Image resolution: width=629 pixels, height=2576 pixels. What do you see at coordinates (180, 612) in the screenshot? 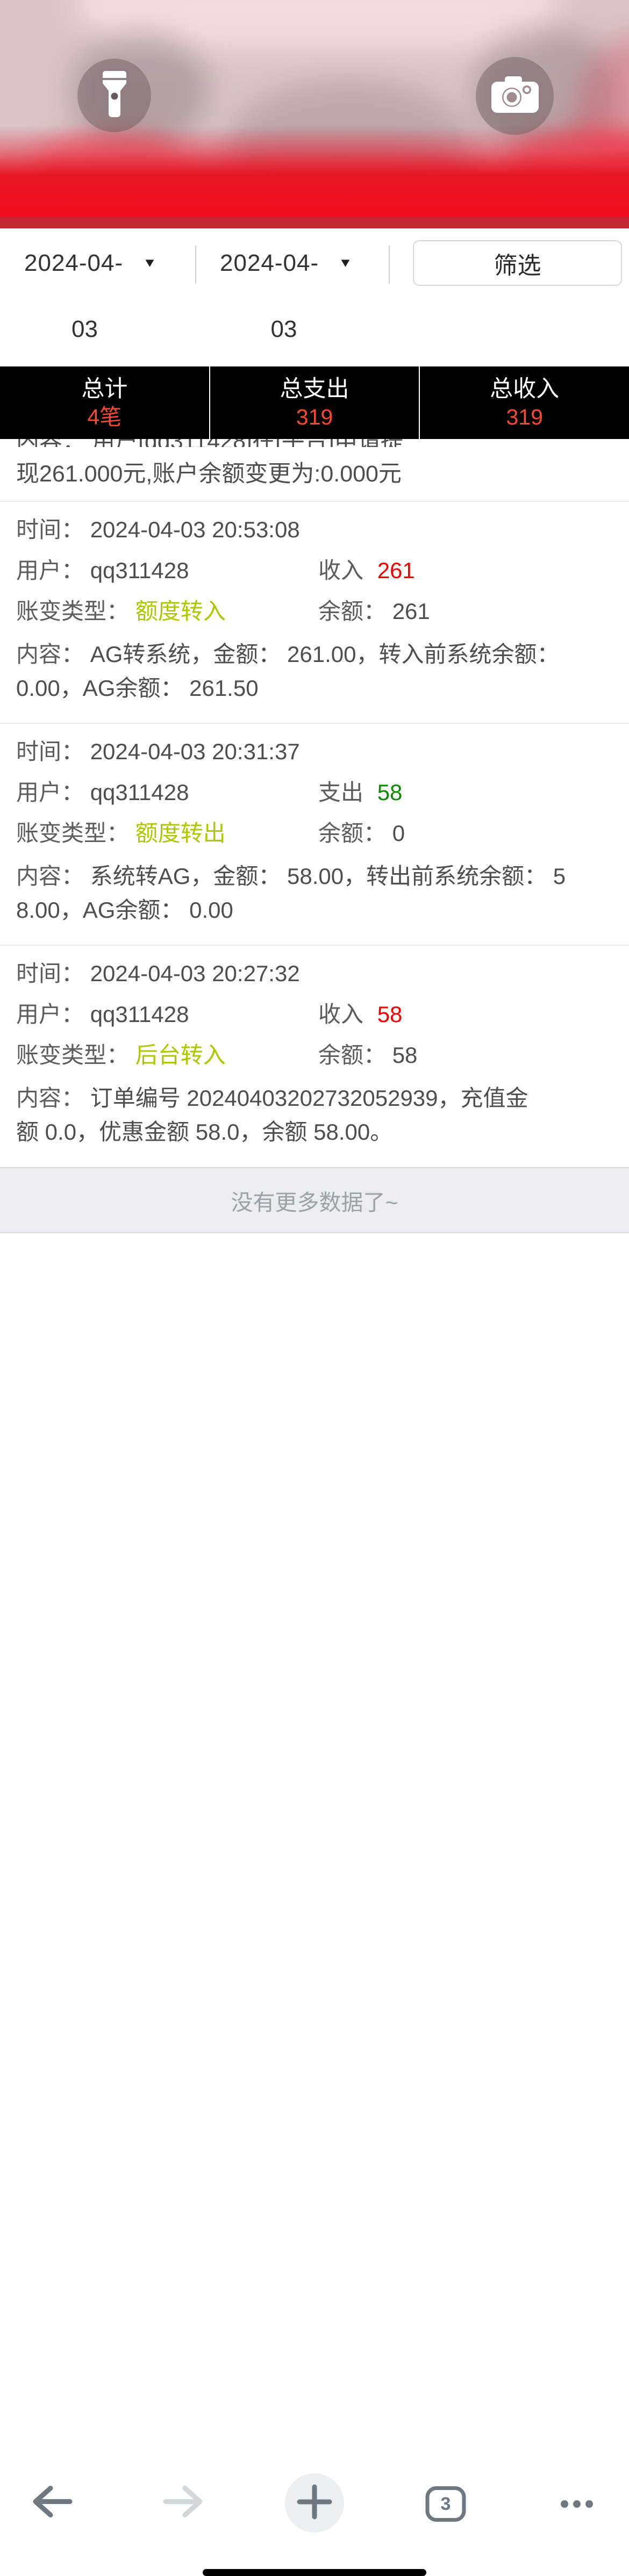
I see `change-type-value: 额度转入` at bounding box center [180, 612].